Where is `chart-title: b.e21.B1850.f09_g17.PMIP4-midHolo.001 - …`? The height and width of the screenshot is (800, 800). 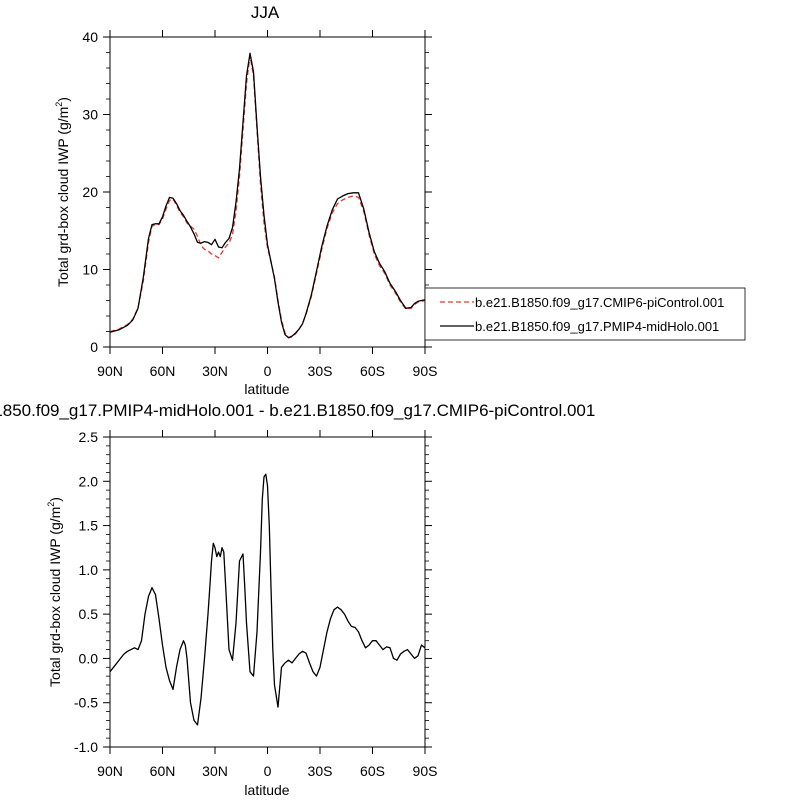 chart-title: b.e21.B1850.f09_g17.PMIP4-midHolo.001 - … is located at coordinates (297, 410).